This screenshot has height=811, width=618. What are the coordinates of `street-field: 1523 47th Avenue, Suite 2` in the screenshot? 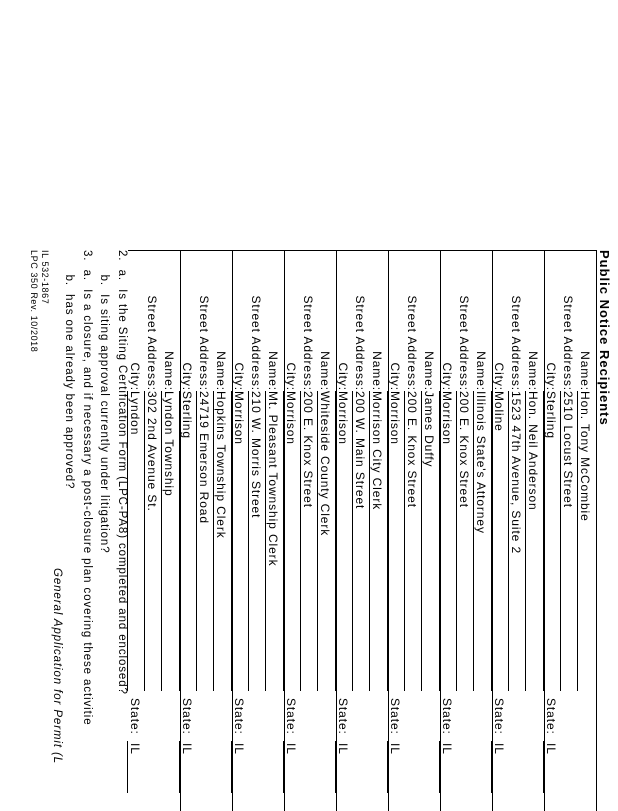 It's located at (516, 541).